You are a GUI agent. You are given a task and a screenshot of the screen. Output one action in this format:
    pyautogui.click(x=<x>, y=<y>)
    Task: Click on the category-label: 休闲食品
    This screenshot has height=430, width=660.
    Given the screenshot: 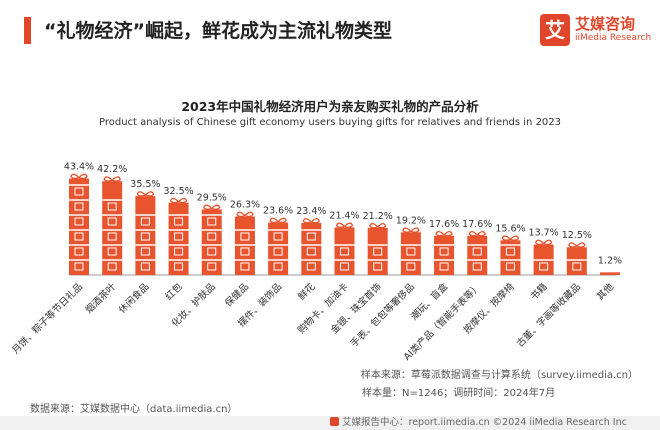 What is the action you would take?
    pyautogui.click(x=133, y=298)
    